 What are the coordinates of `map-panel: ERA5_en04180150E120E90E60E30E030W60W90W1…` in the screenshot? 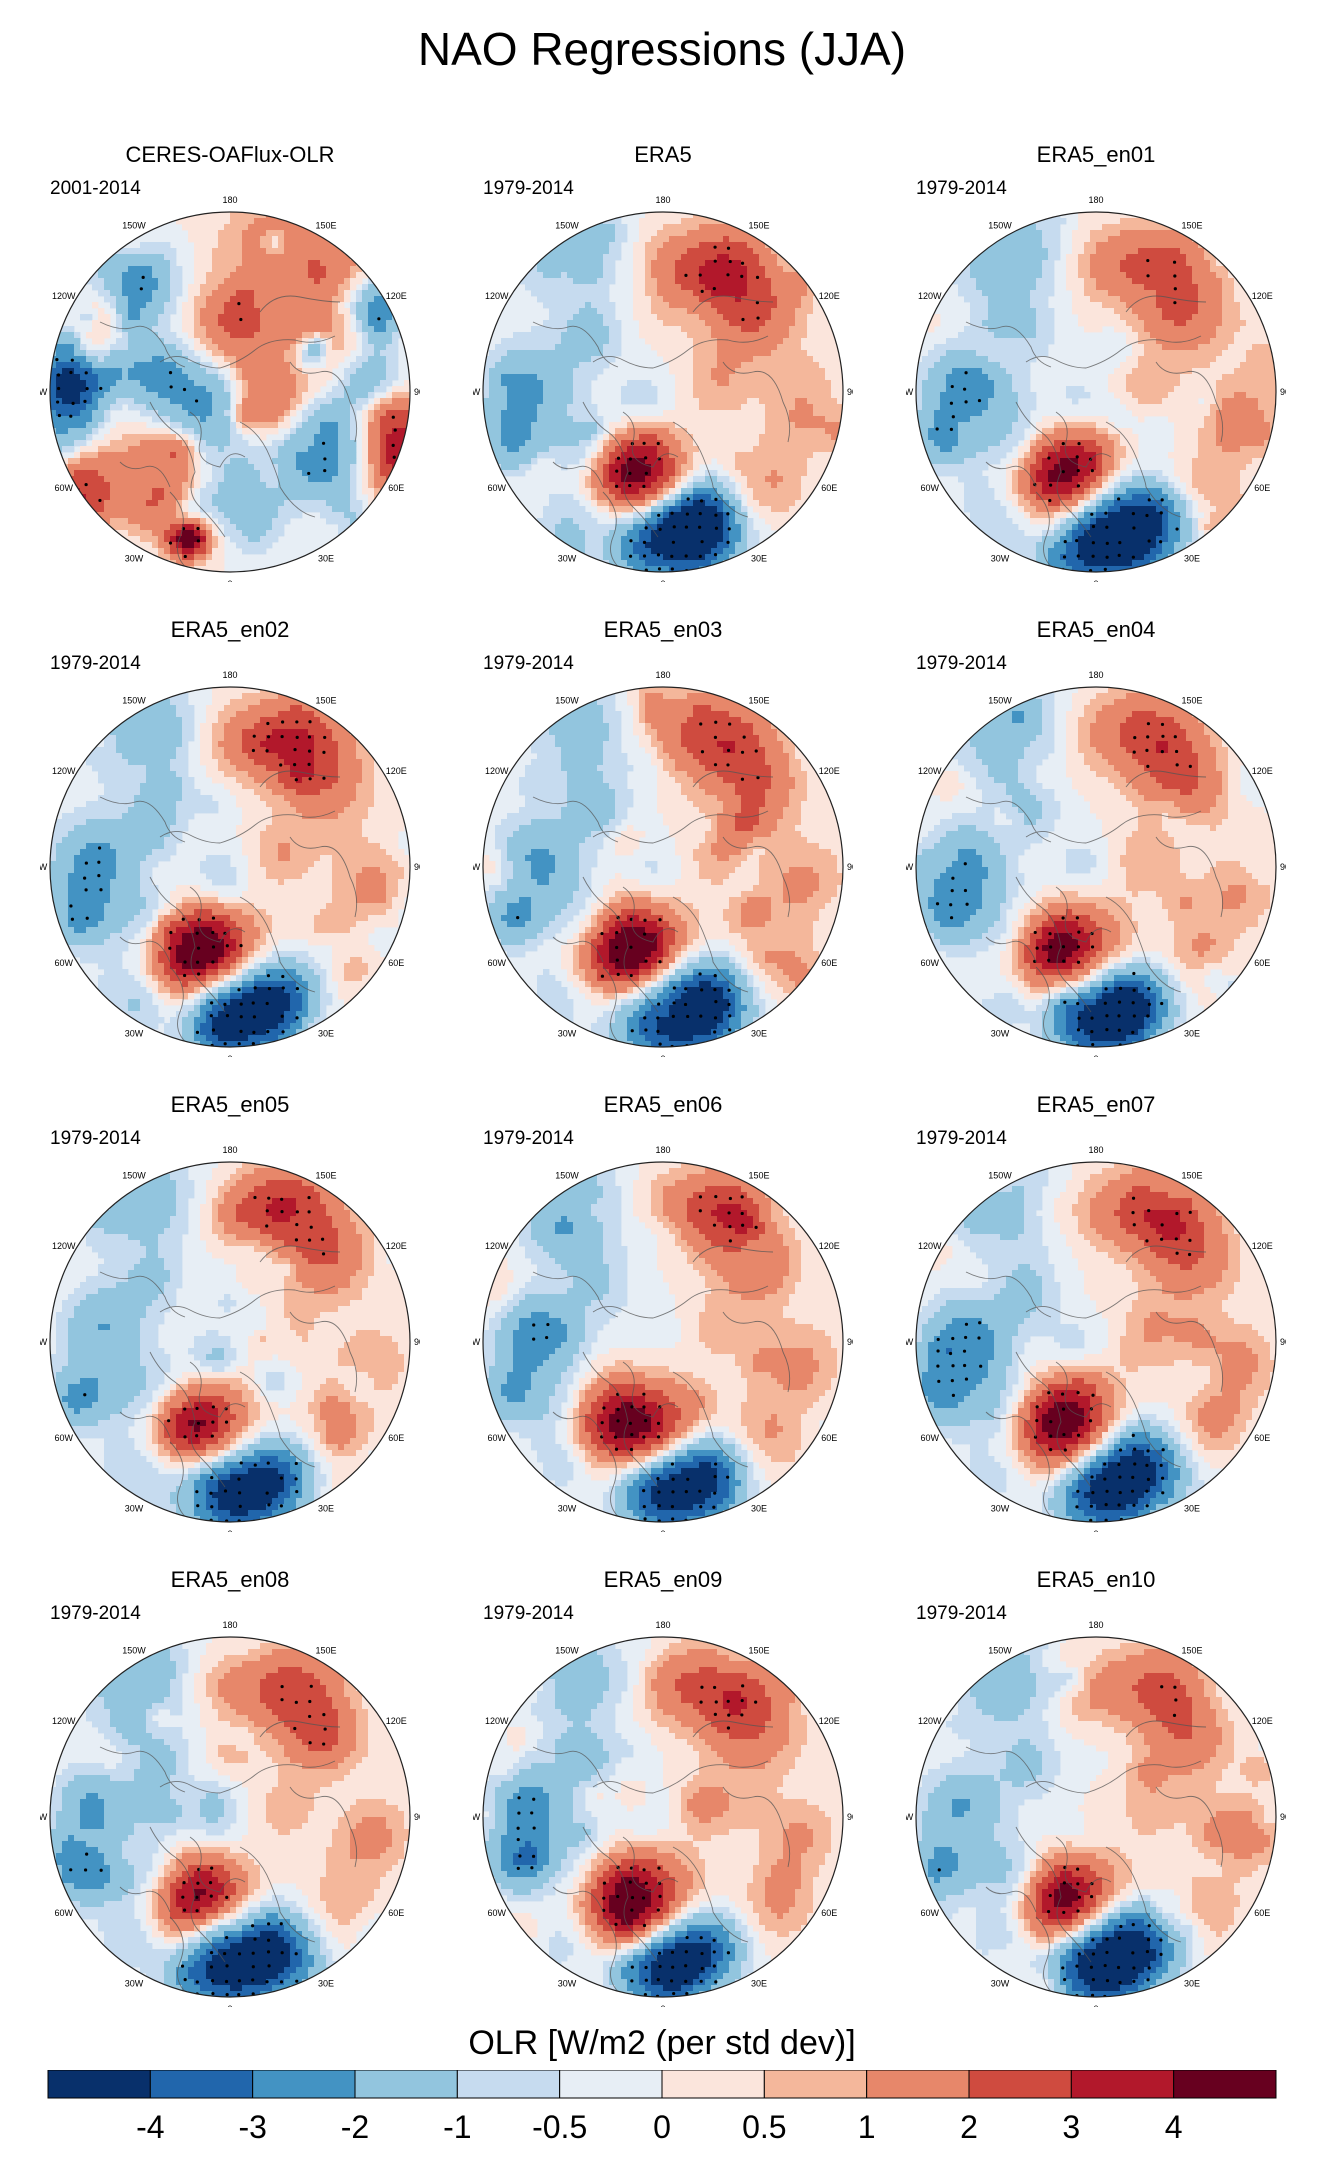 It's located at (1096, 837).